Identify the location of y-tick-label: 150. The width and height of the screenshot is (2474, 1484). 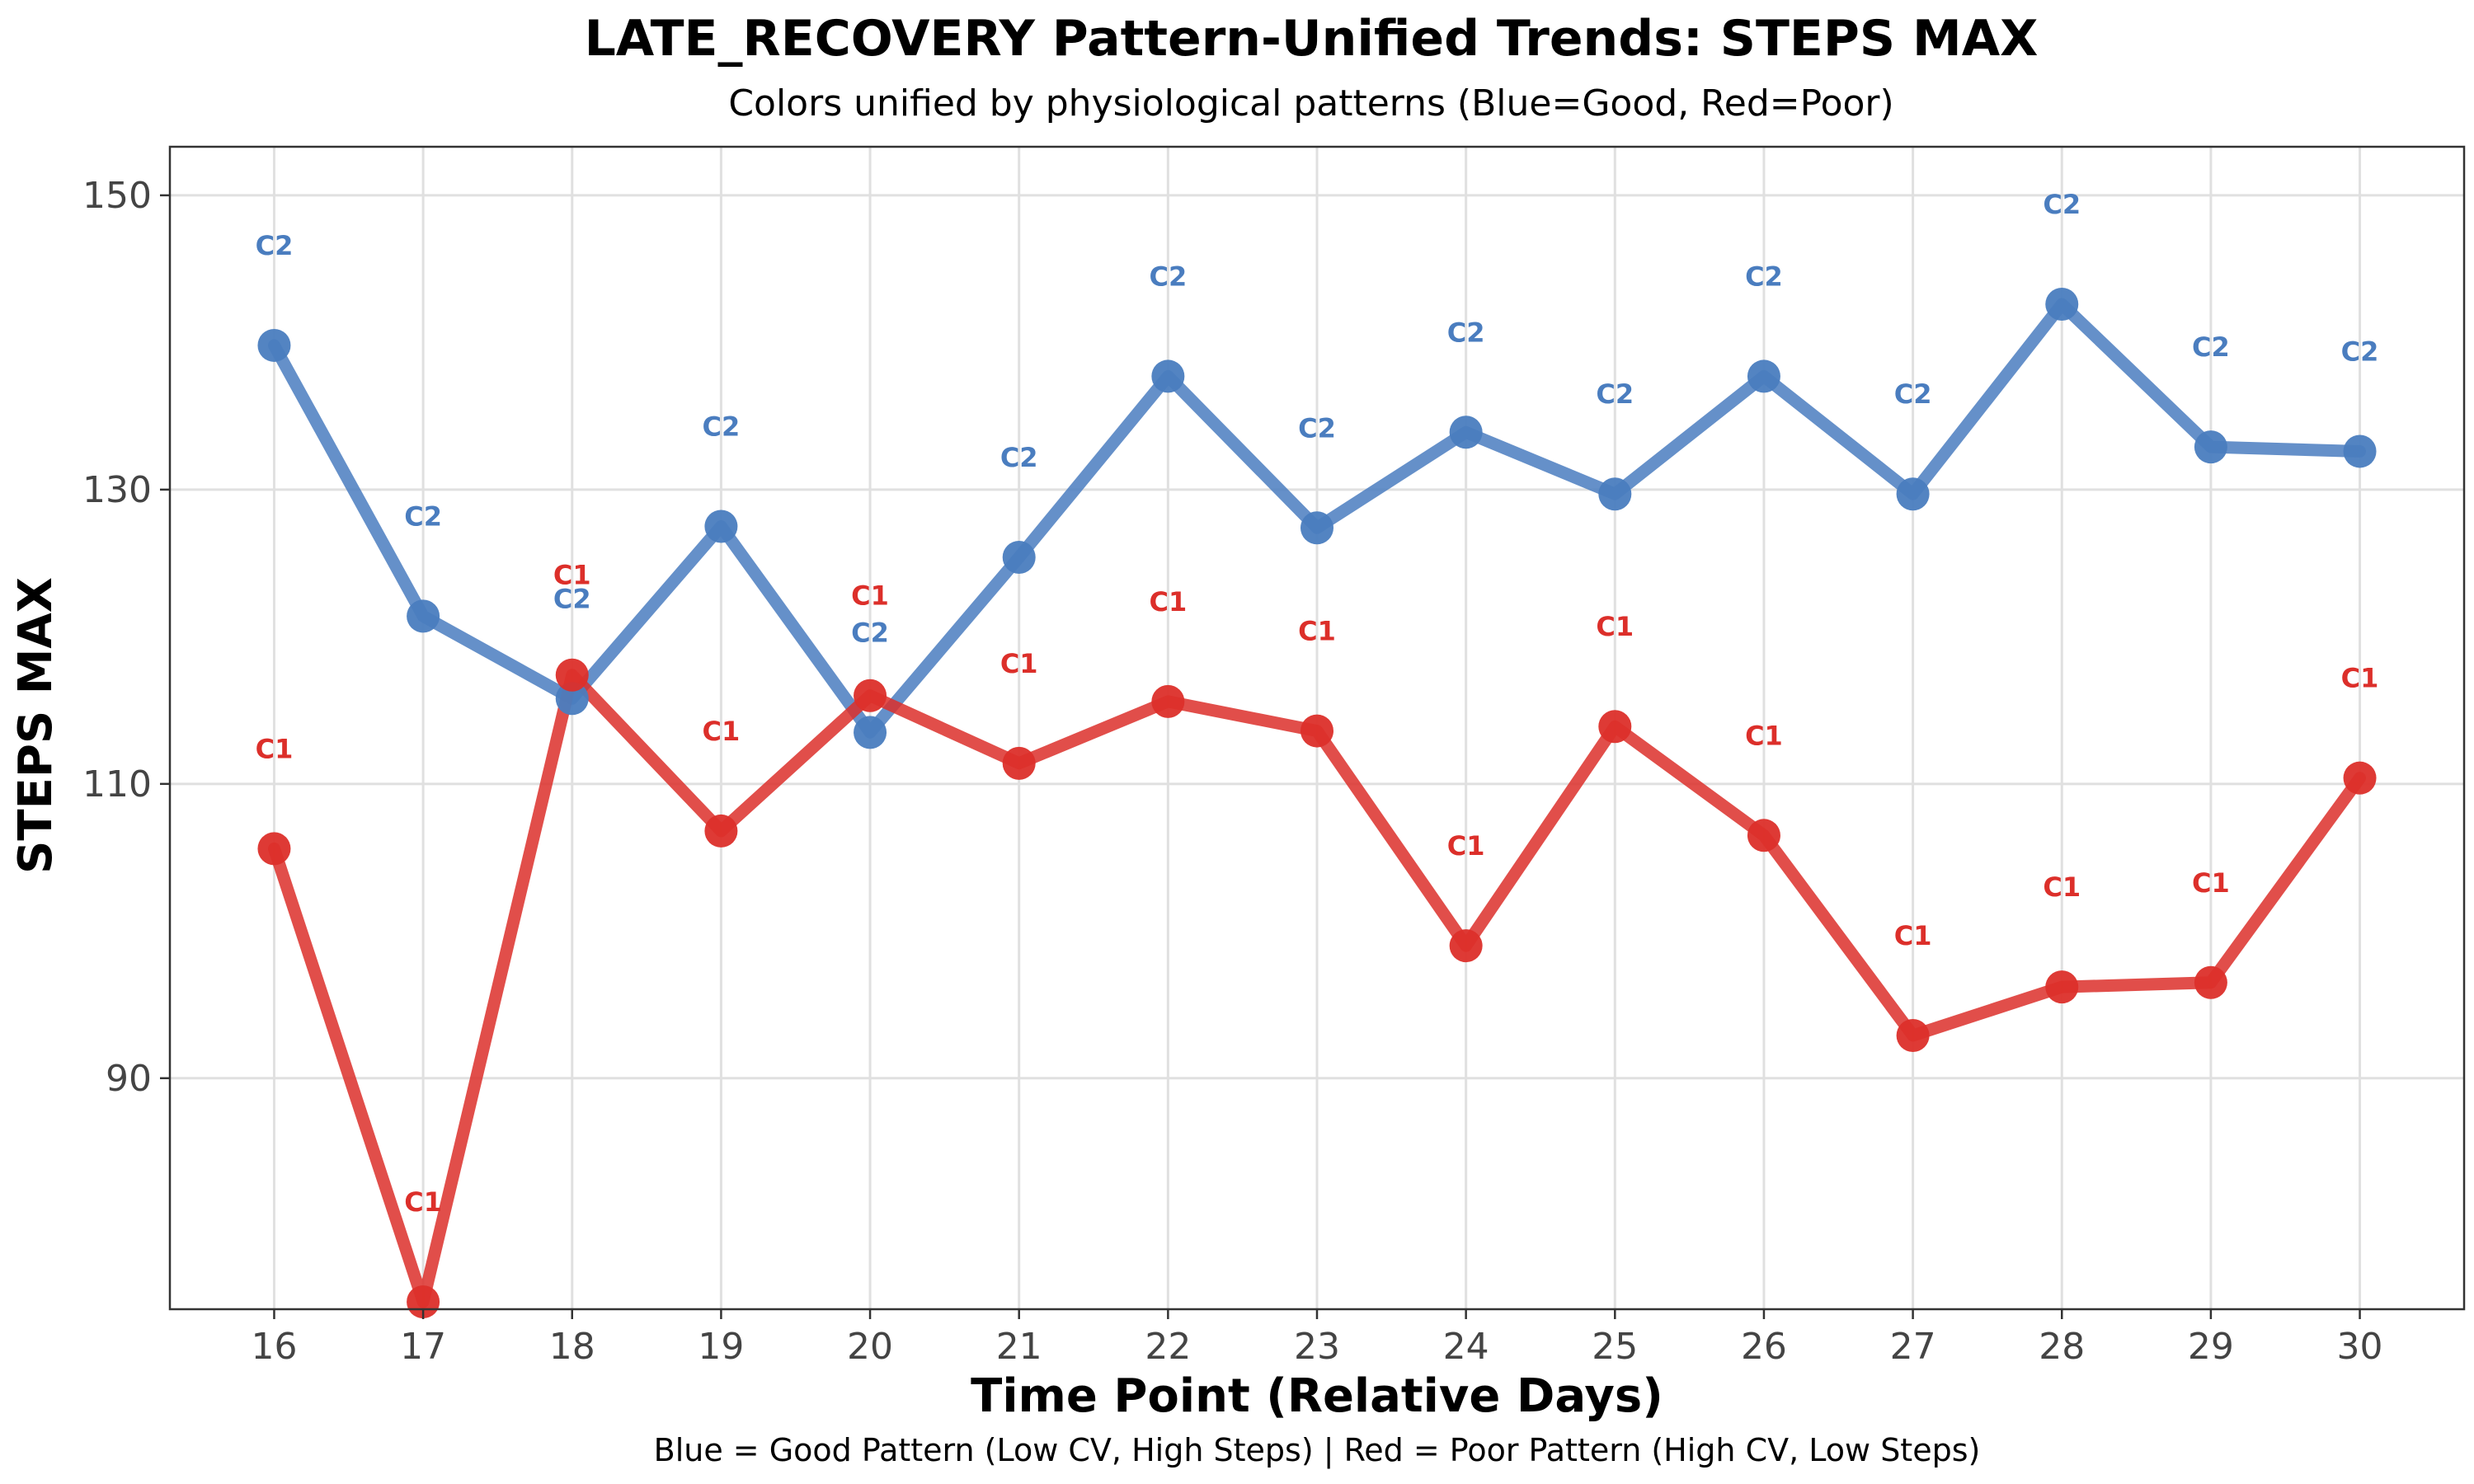
(117, 196).